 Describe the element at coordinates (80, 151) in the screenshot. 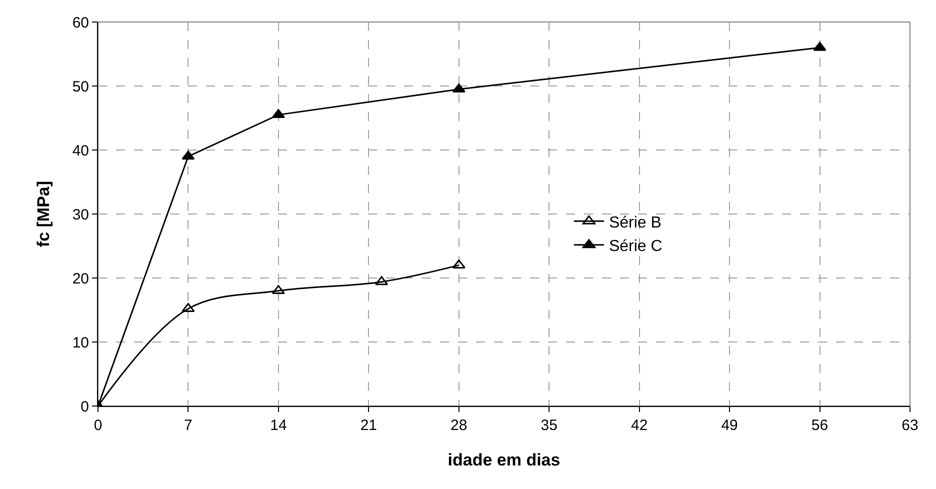

I see `y-tick-label: 40` at that location.